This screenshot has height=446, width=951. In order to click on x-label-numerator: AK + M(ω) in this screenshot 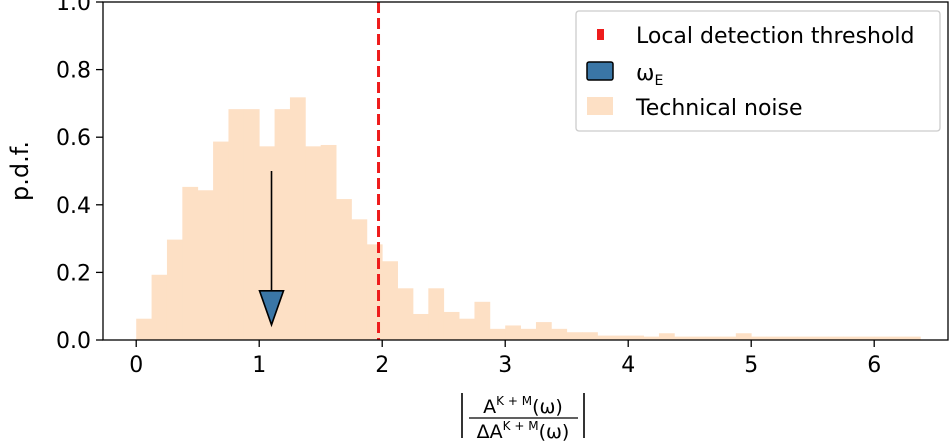, I will do `click(523, 406)`.